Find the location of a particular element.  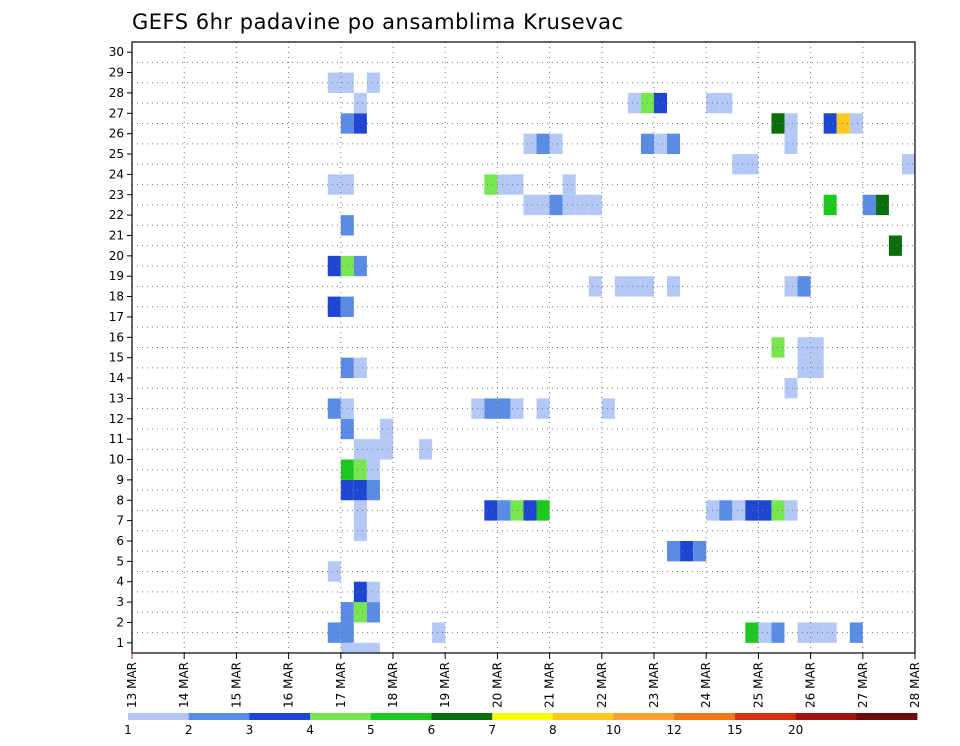

y-tick-label: 4 is located at coordinates (120, 582).